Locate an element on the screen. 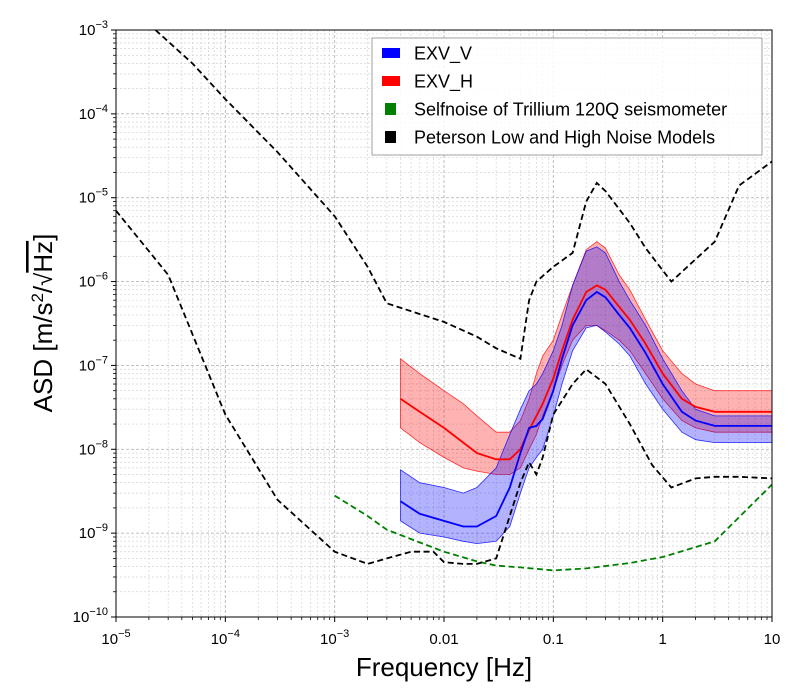  legend-box is located at coordinates (567, 96).